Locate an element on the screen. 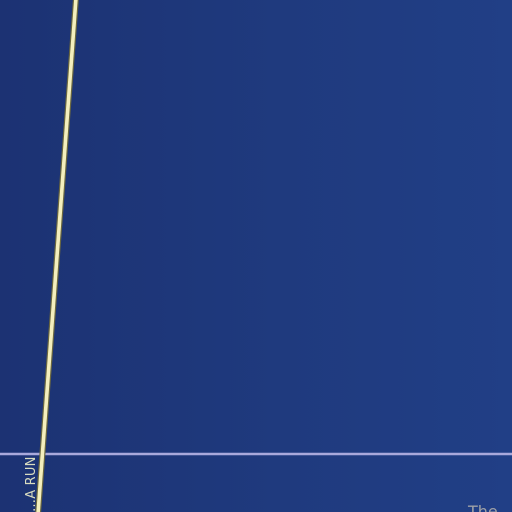 This screenshot has height=512, width=512. place-label: The is located at coordinates (482, 507).